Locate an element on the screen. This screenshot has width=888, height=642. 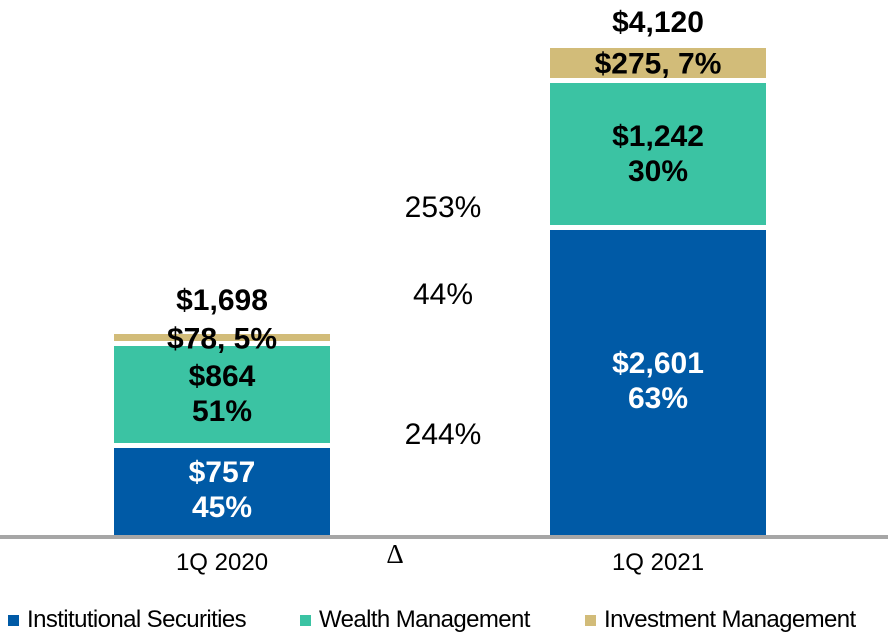
segment-value-label: $2,601 63% is located at coordinates (658, 381).